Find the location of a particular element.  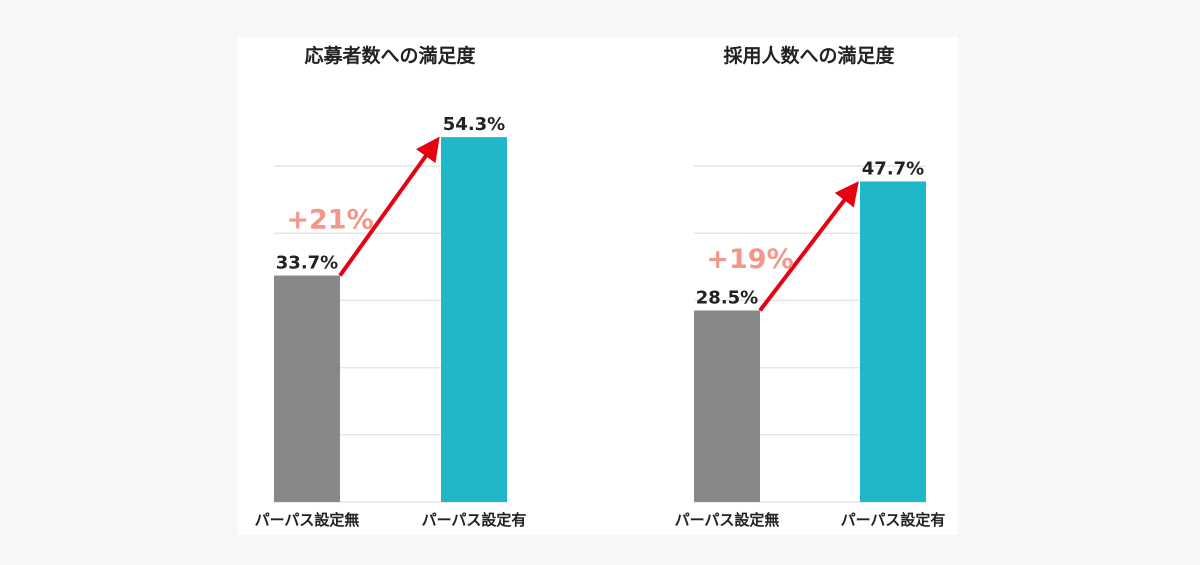

chart-title: 採用人数への満足度 is located at coordinates (809, 55).